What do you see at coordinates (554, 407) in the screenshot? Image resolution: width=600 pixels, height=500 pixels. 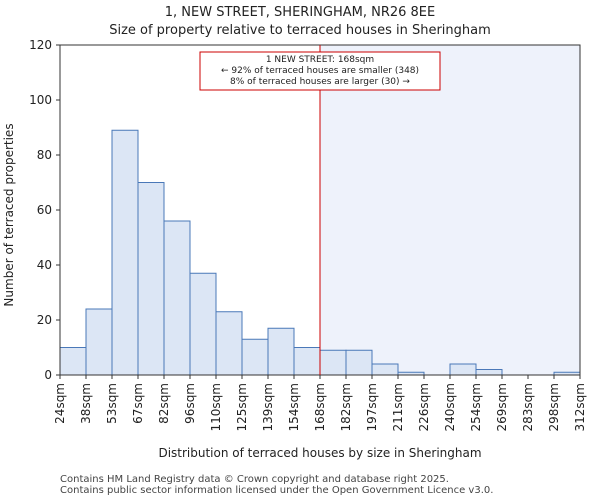 I see `x-tick-label: 298sqm` at bounding box center [554, 407].